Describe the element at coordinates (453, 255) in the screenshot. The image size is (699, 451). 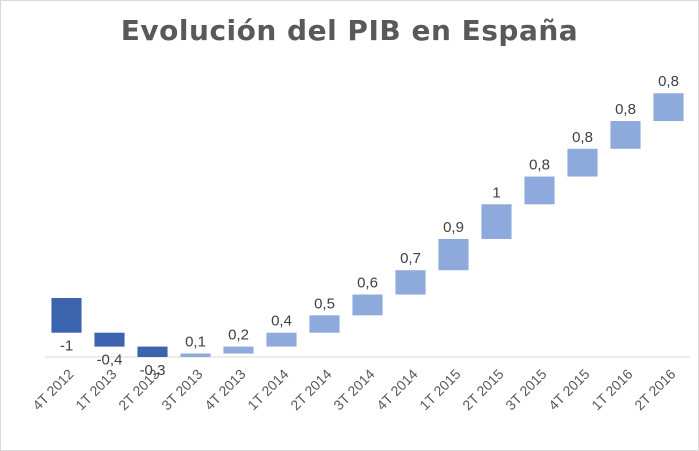
I see `bar-1t-2015` at that location.